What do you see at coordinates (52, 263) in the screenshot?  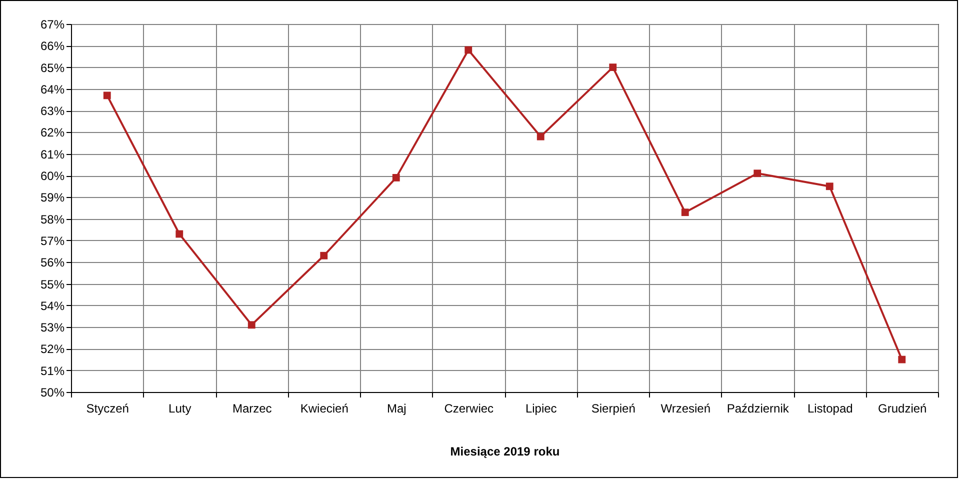 I see `y-tick-label: 56%` at bounding box center [52, 263].